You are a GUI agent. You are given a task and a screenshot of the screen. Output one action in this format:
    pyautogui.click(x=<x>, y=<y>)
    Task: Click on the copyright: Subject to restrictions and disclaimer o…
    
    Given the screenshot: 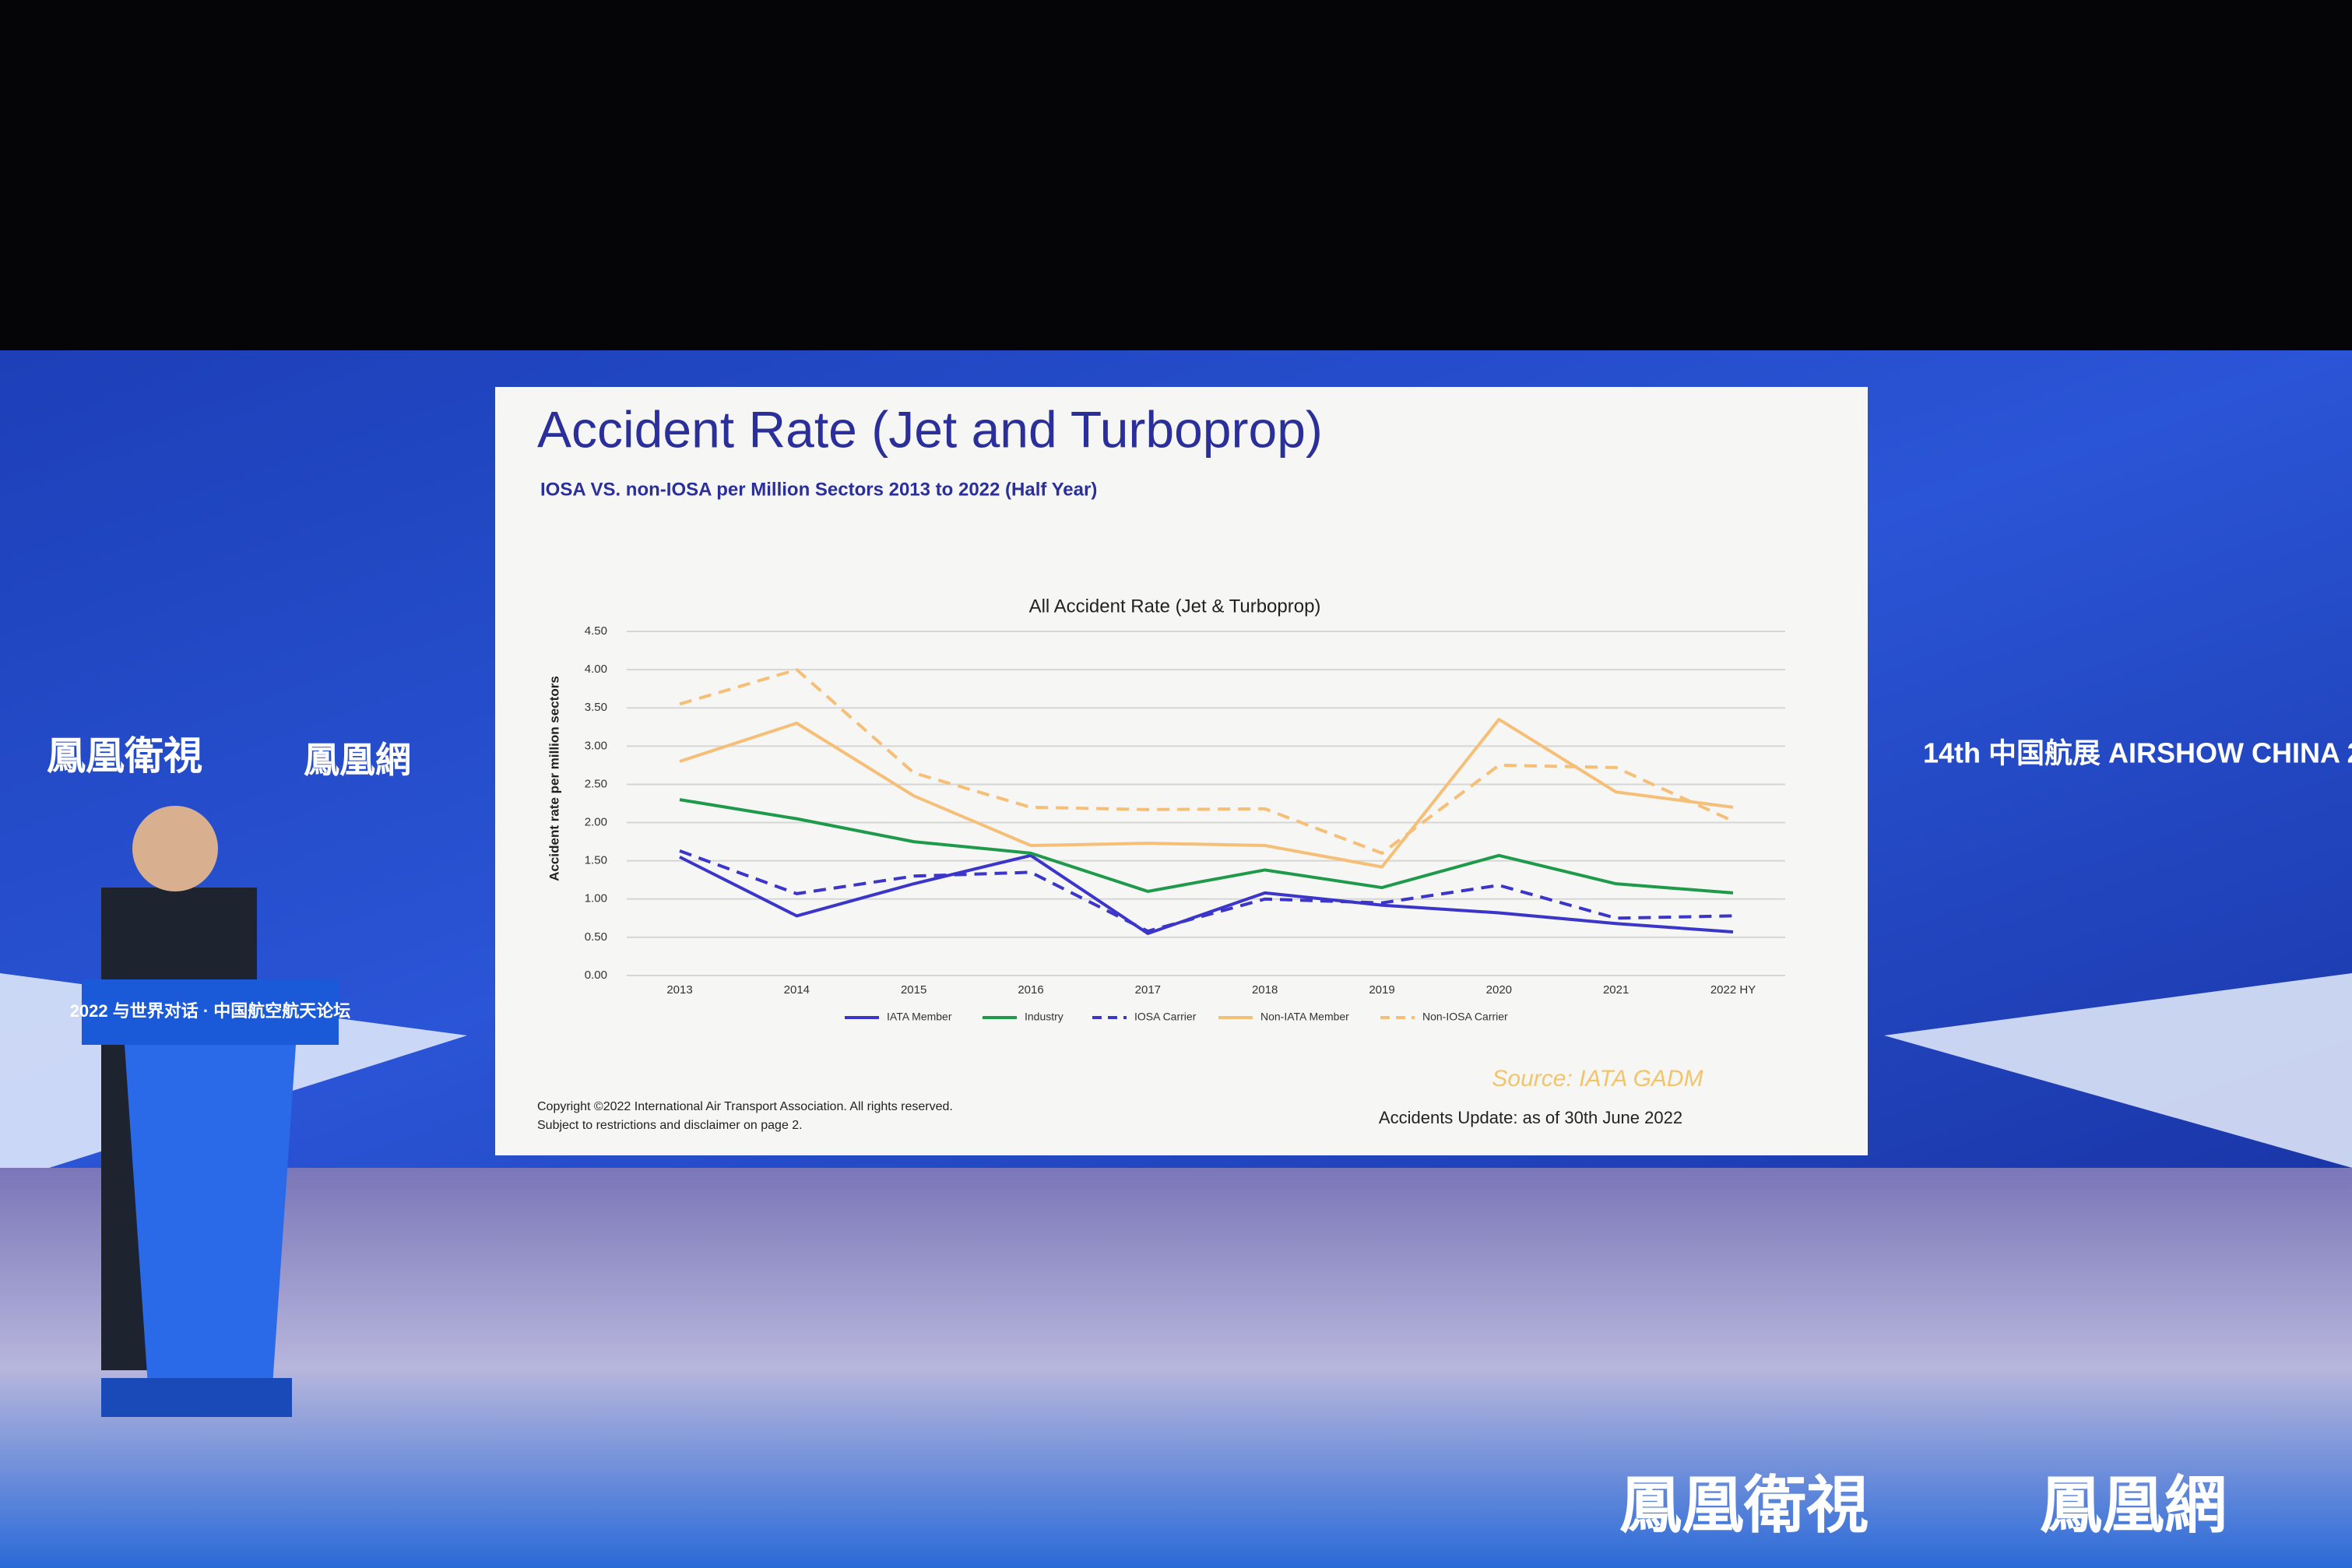 What is the action you would take?
    pyautogui.click(x=670, y=1125)
    